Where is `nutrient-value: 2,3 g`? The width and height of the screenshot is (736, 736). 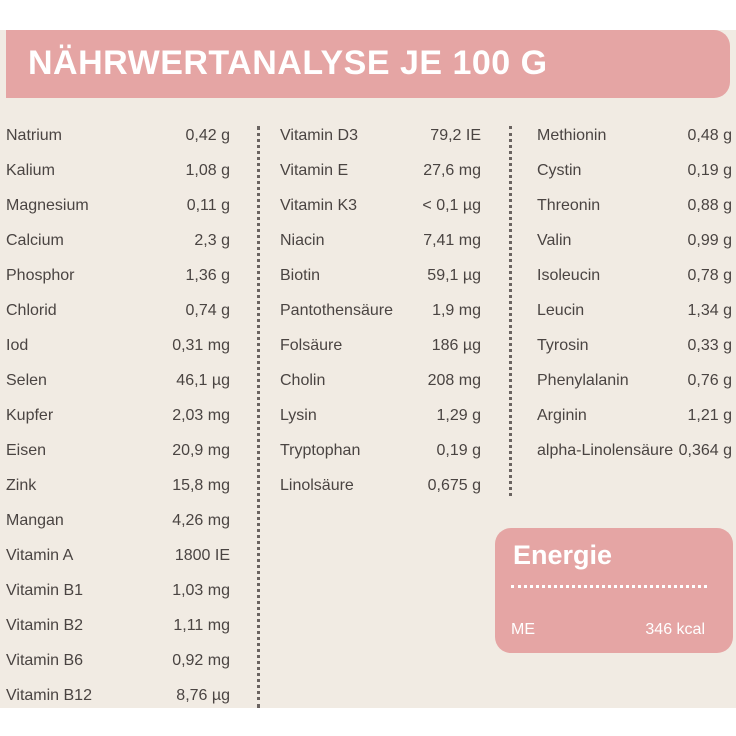 nutrient-value: 2,3 g is located at coordinates (212, 240).